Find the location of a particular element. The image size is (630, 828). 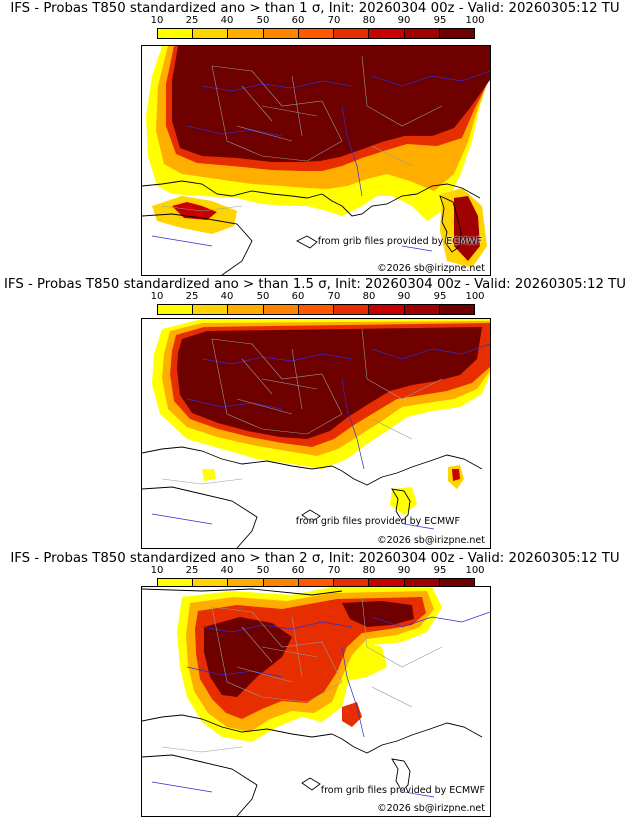

prob-zone-95-north is located at coordinates (378, 614).